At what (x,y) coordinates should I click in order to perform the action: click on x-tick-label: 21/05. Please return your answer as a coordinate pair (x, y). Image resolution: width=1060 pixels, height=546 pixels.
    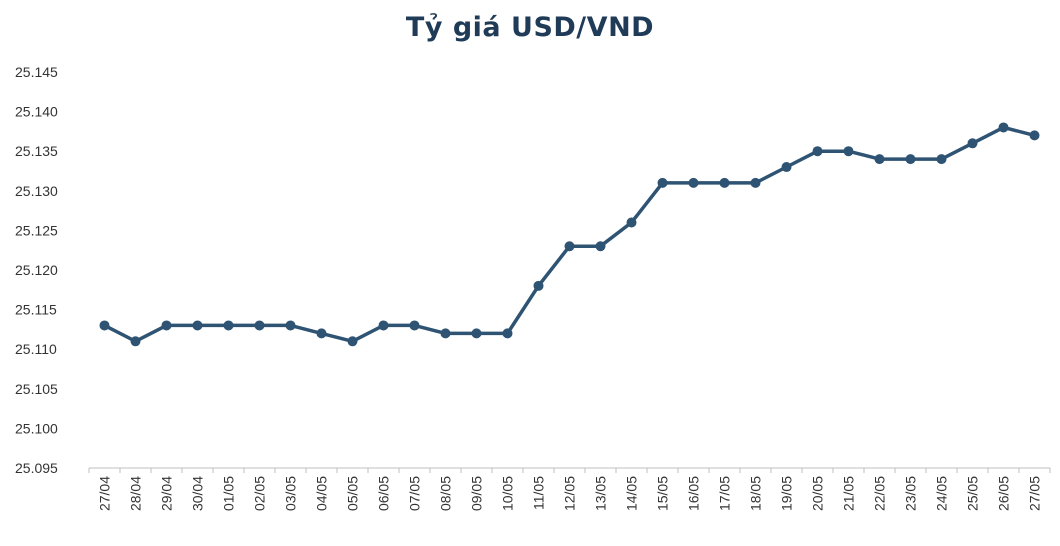
    Looking at the image, I should click on (849, 493).